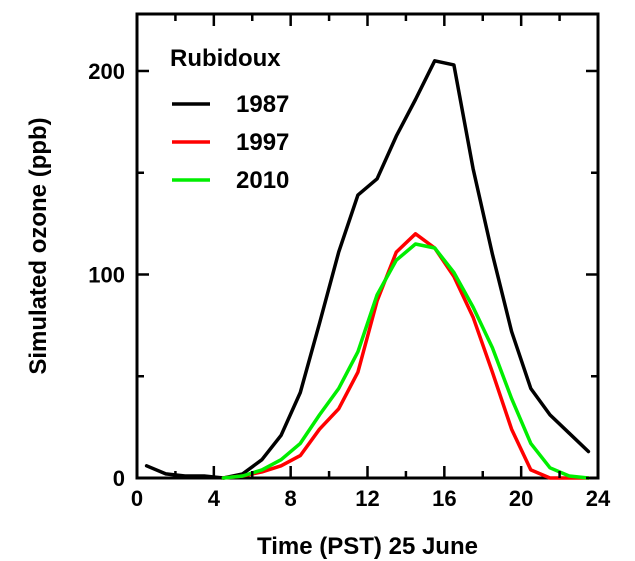 The width and height of the screenshot is (635, 561). Describe the element at coordinates (521, 498) in the screenshot. I see `x-tick-label: 20` at that location.